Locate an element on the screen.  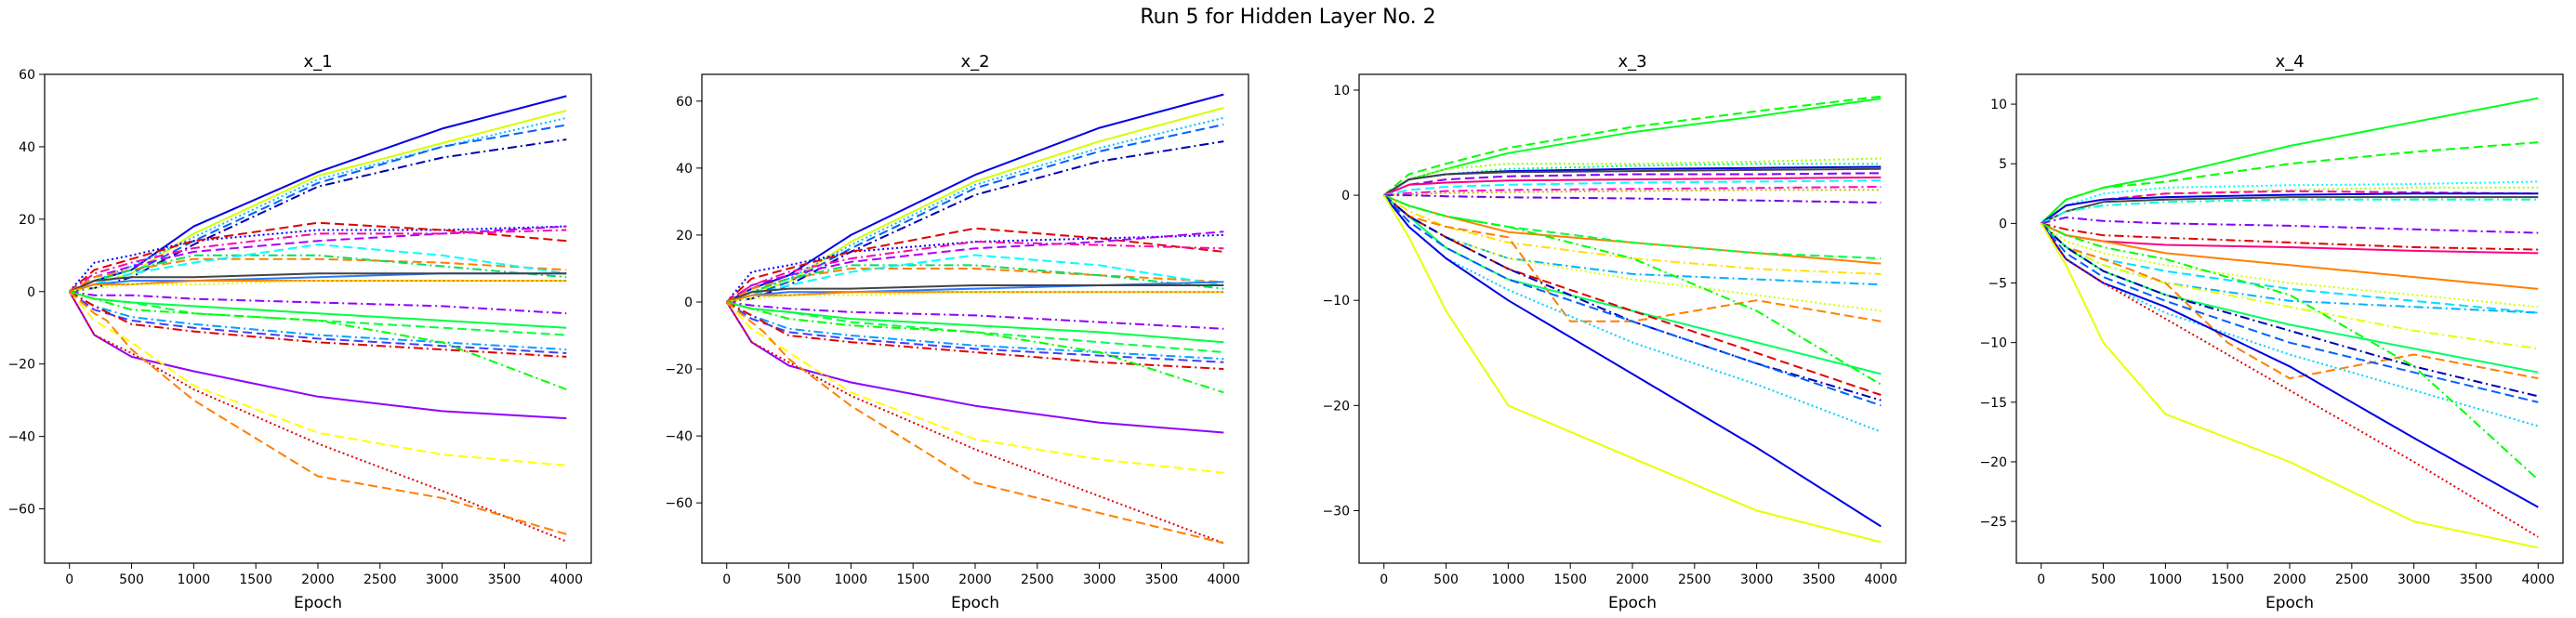
y-tick-label: 60 is located at coordinates (684, 102).